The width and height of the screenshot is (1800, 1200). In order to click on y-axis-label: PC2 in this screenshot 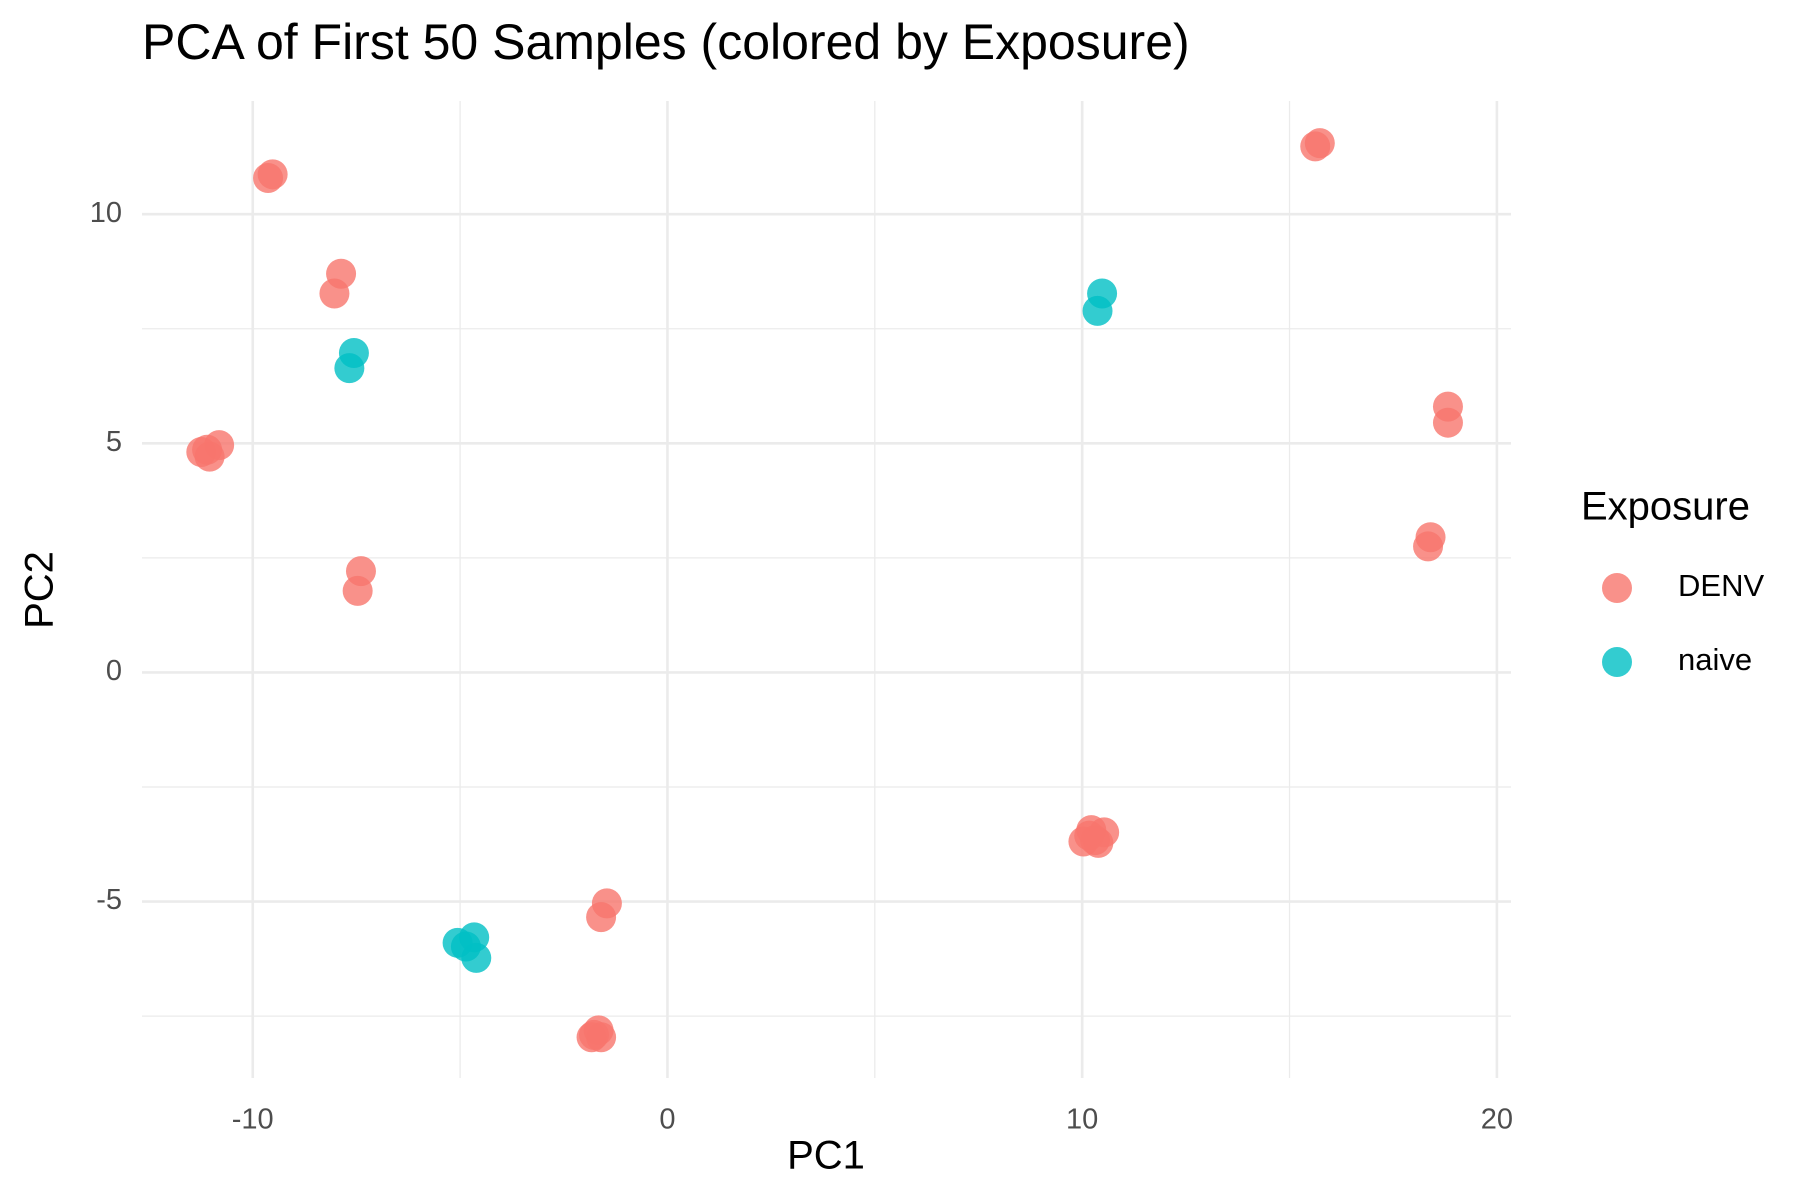, I will do `click(40, 590)`.